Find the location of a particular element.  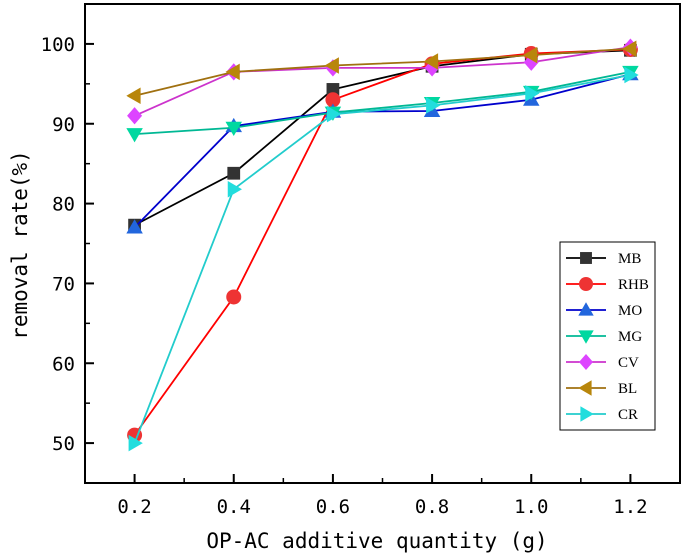

series-line-mg is located at coordinates (382, 103).